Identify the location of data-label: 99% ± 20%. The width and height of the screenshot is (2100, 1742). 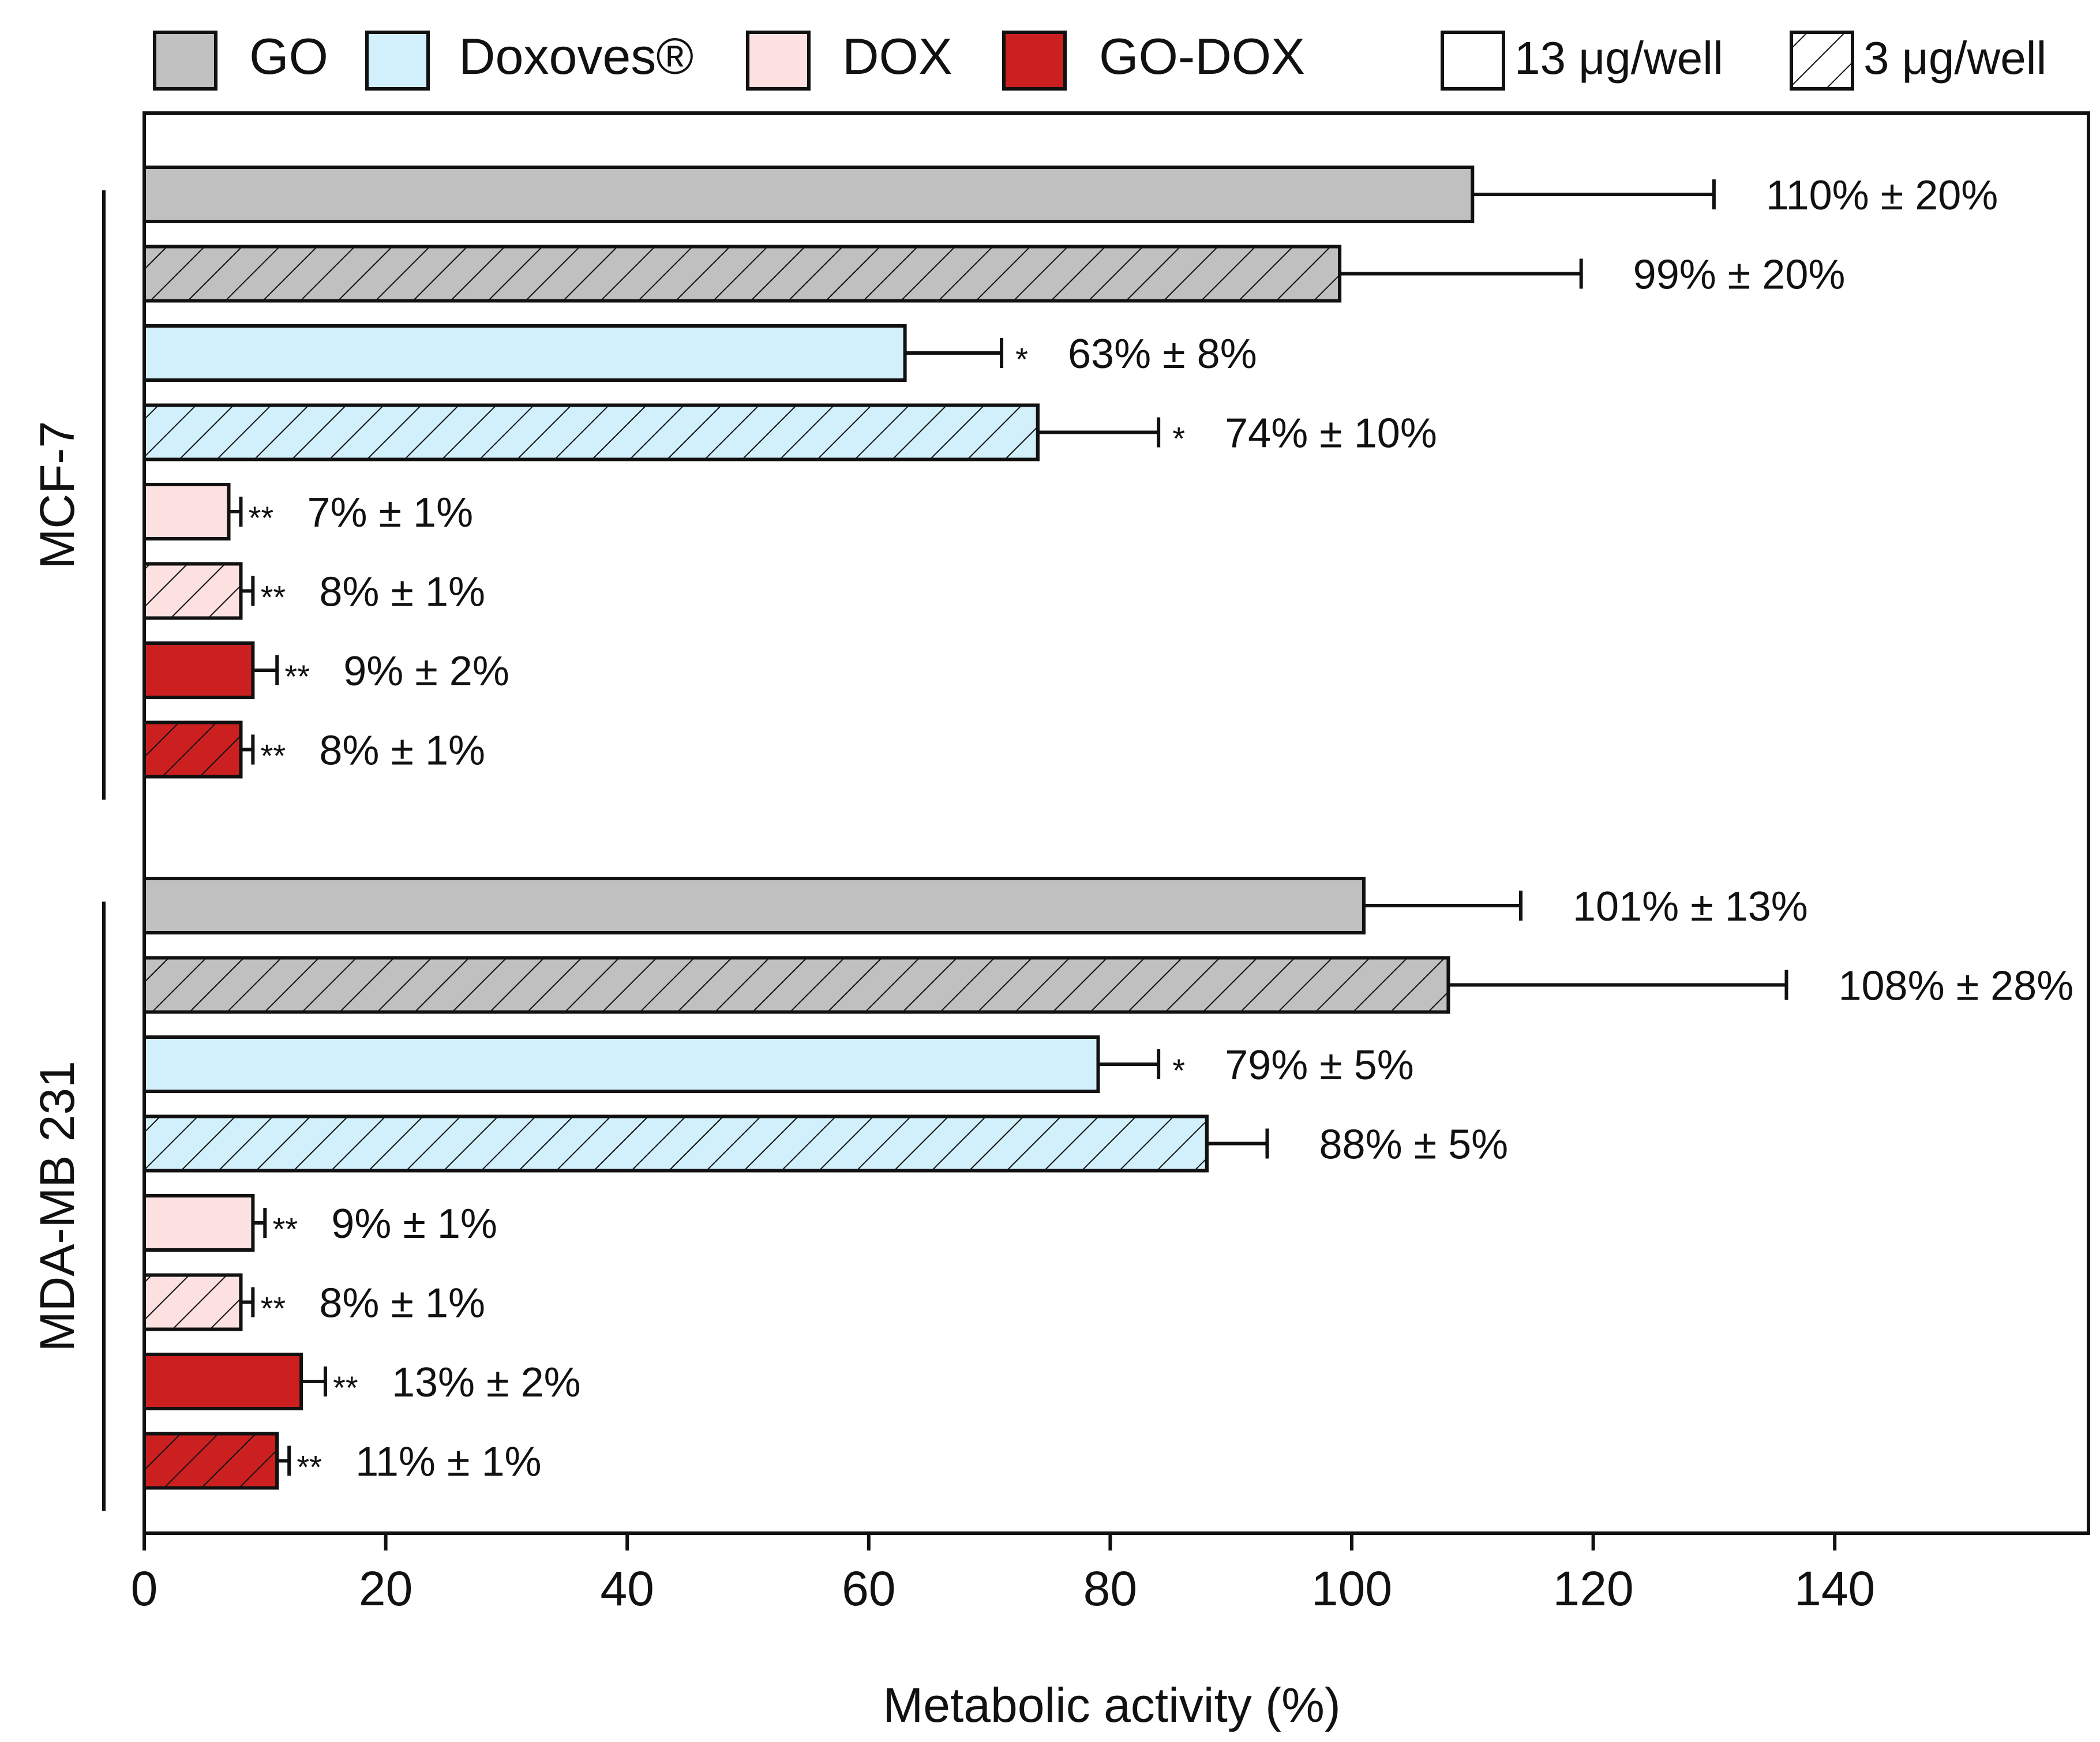
(1739, 275).